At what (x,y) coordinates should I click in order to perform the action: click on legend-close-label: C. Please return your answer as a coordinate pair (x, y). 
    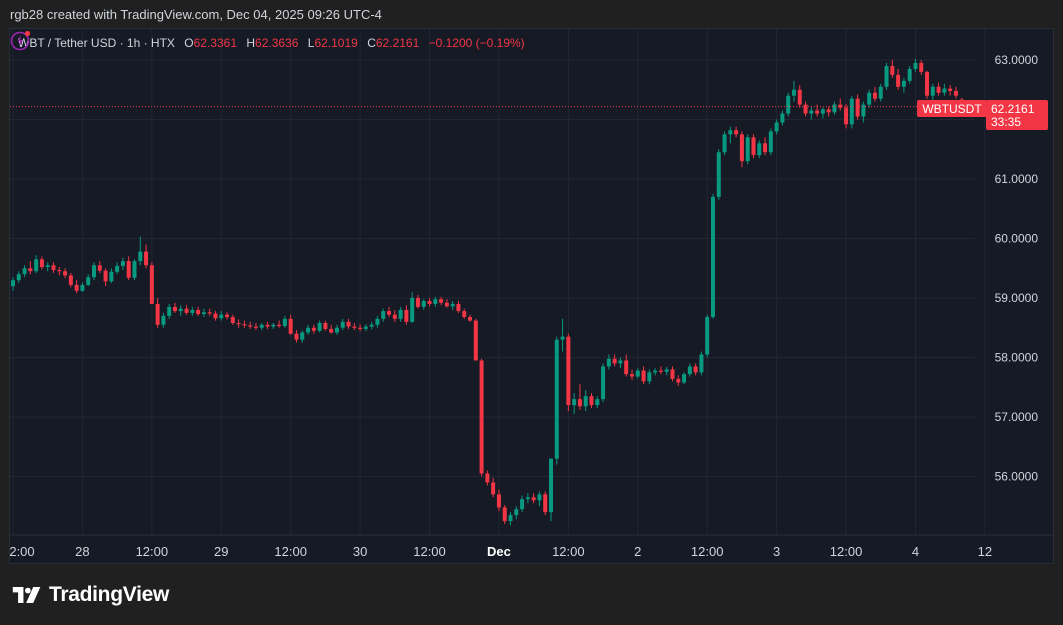
    Looking at the image, I should click on (371, 43).